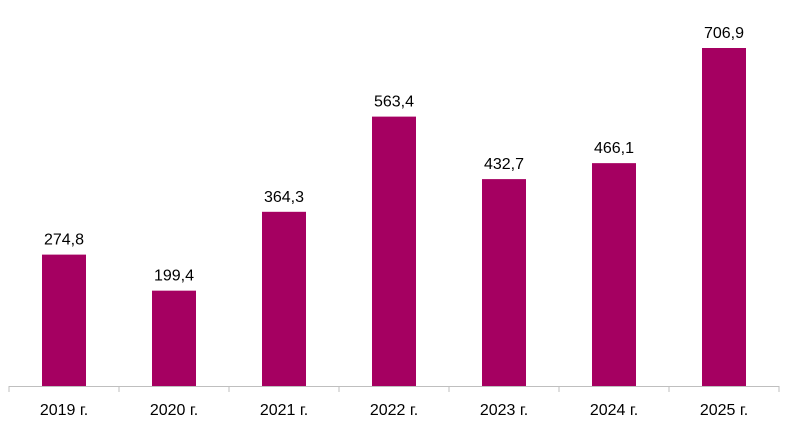 This screenshot has height=442, width=791. I want to click on x-tick-label-6: 2024 г., so click(614, 410).